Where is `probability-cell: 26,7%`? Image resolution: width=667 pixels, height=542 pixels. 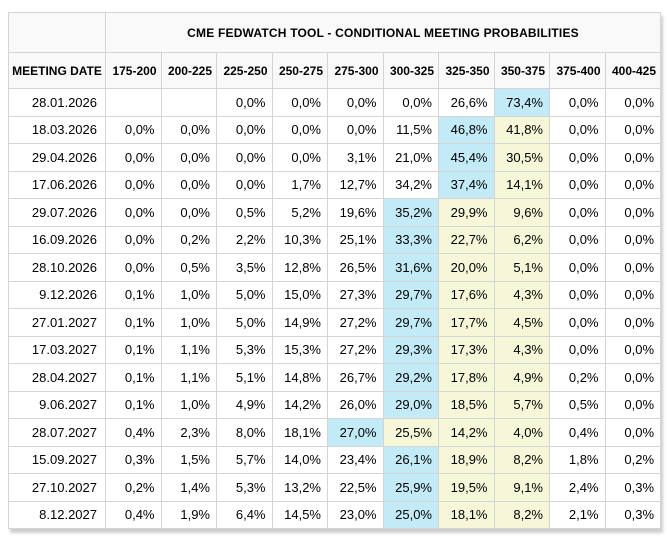 probability-cell: 26,7% is located at coordinates (355, 377).